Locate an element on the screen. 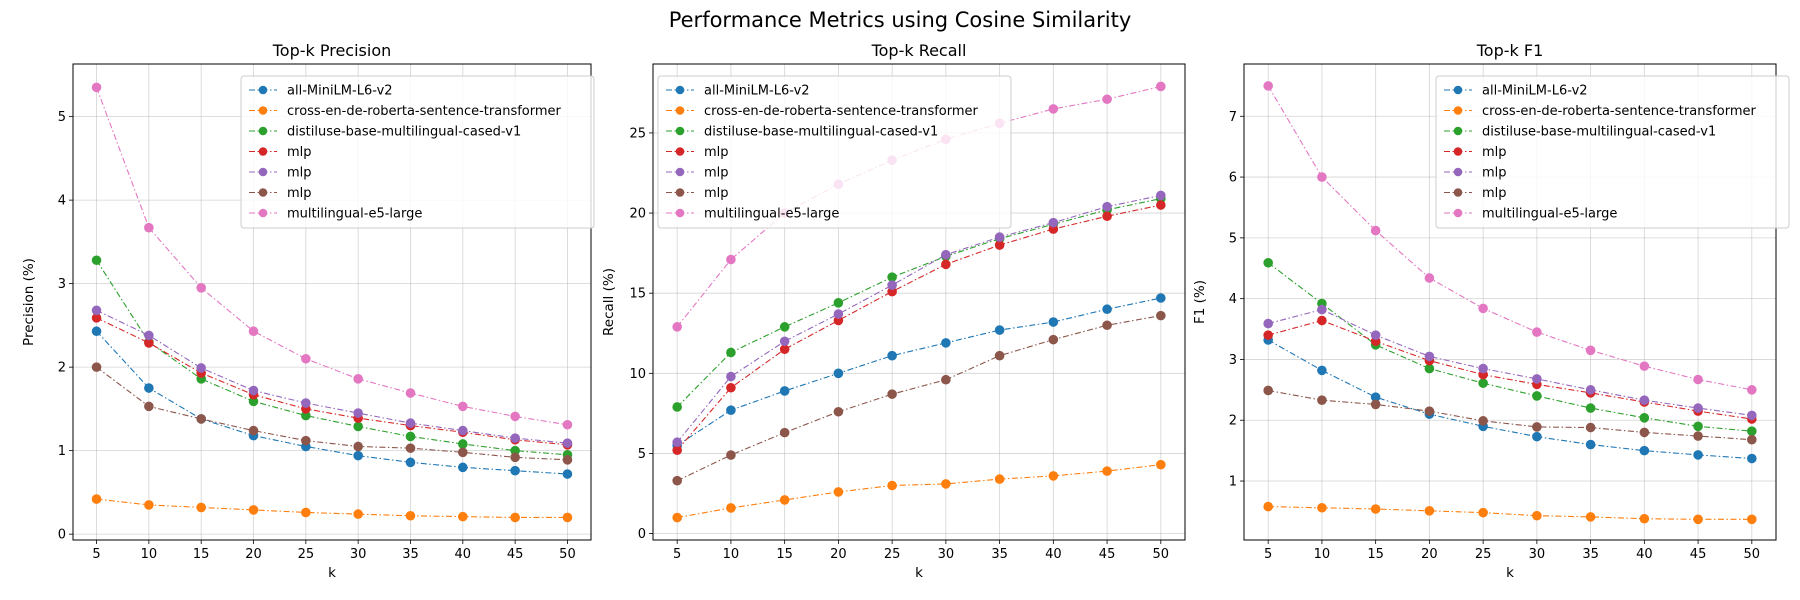 The height and width of the screenshot is (600, 1800). y-tick-label: 2 is located at coordinates (1233, 421).